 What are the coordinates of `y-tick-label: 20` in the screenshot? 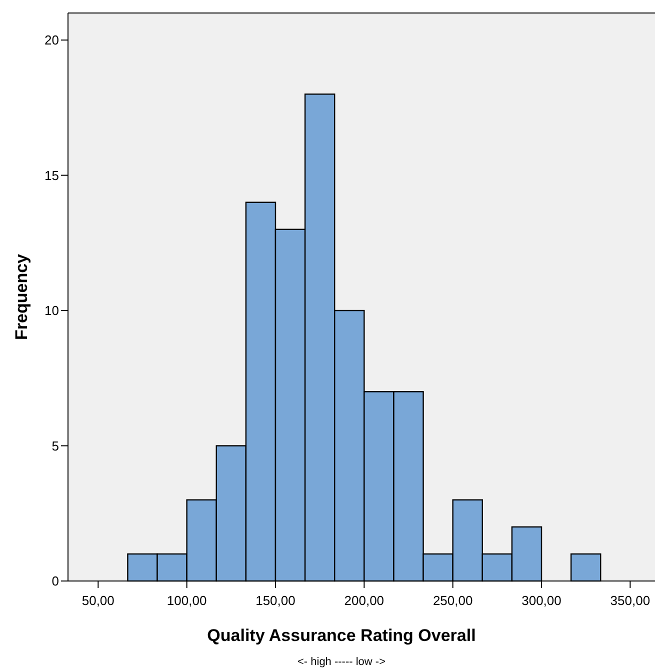 It's located at (51, 40).